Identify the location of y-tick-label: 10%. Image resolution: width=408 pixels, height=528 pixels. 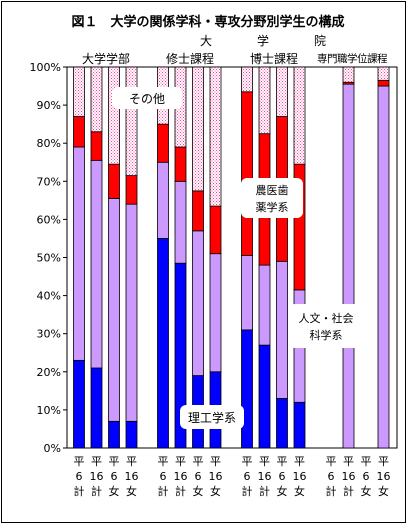
(49, 410).